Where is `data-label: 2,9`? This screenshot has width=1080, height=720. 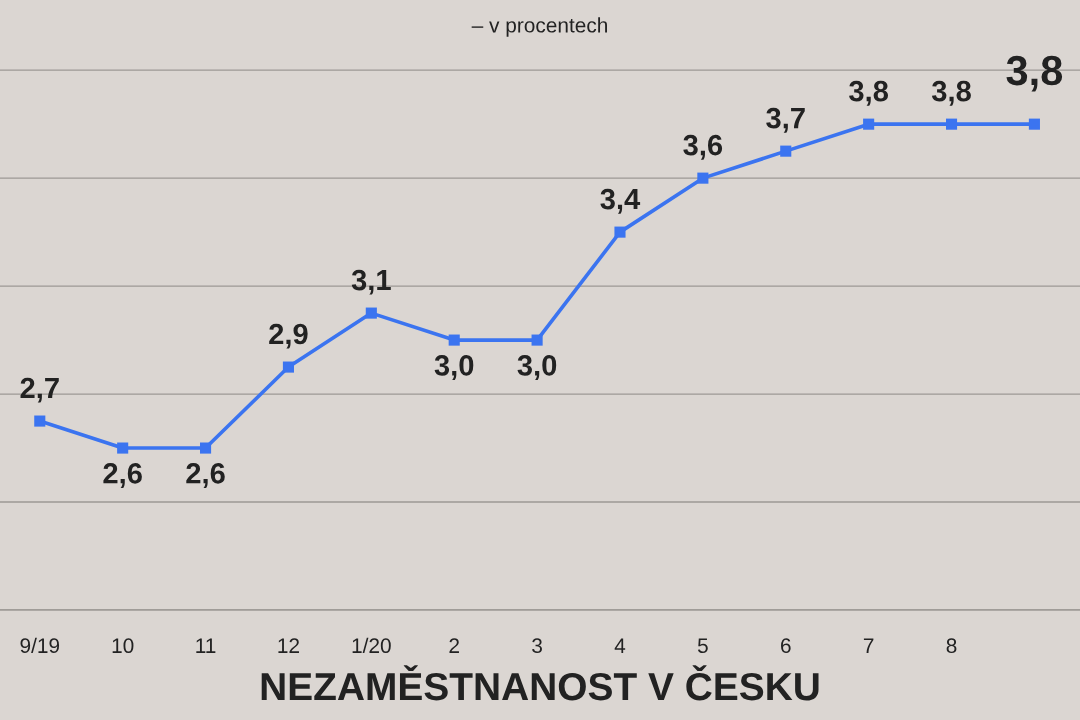 data-label: 2,9 is located at coordinates (288, 336).